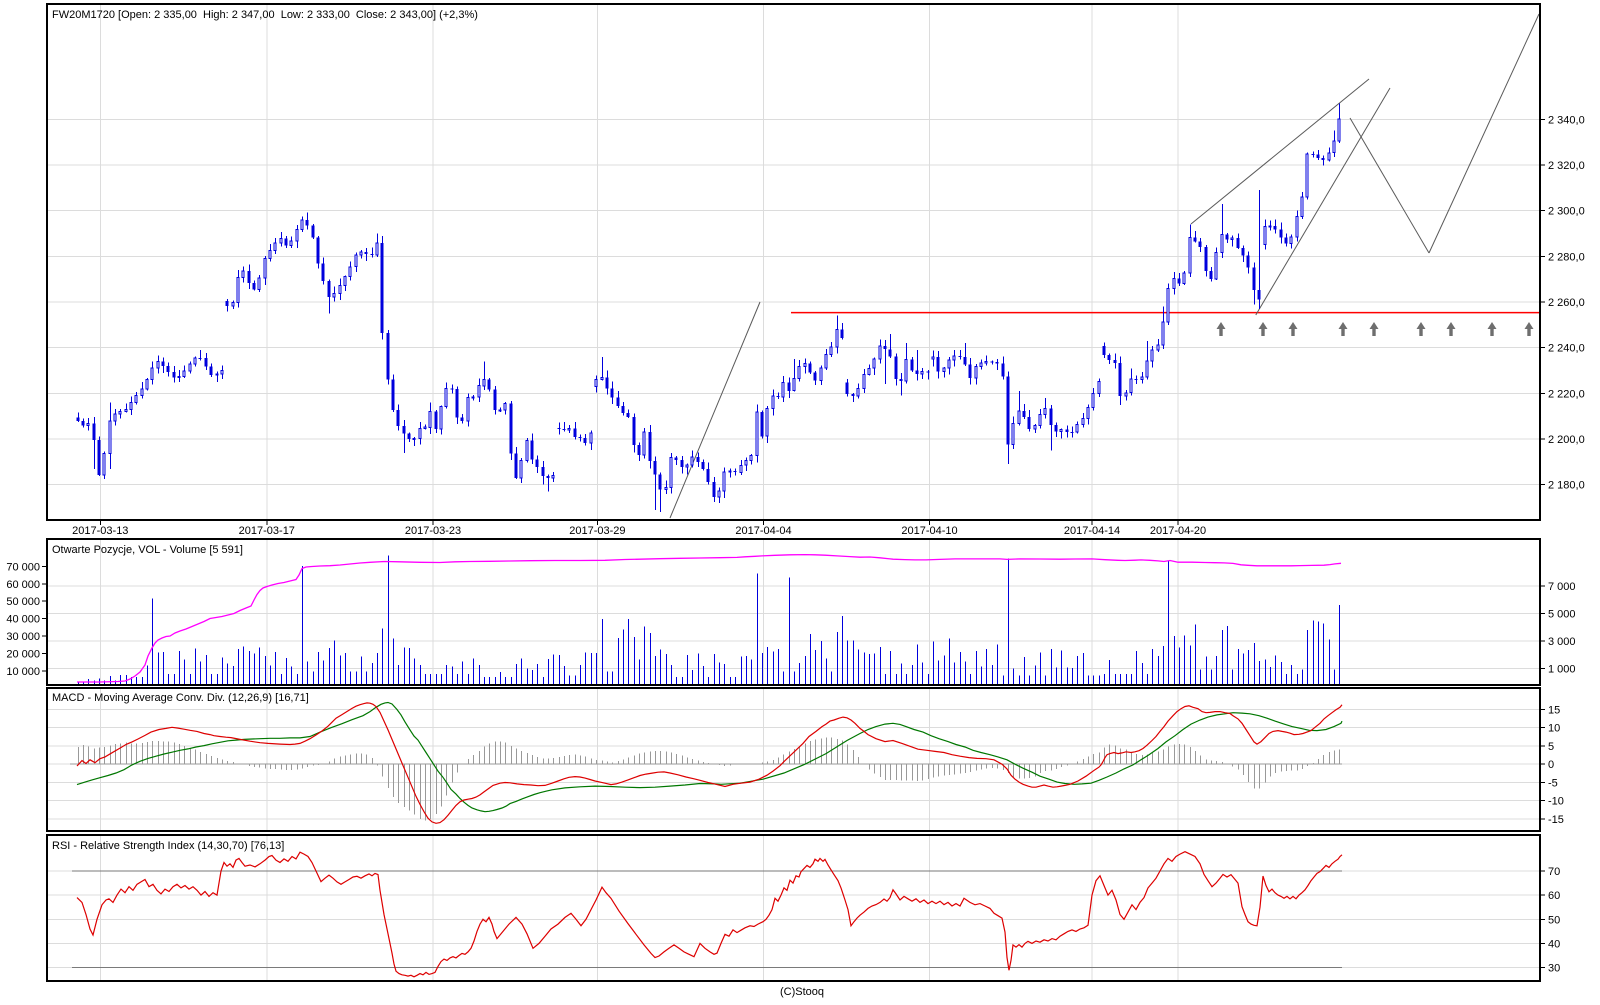 The height and width of the screenshot is (1005, 1600). I want to click on svg-text: 2 320,0, so click(1566, 166).